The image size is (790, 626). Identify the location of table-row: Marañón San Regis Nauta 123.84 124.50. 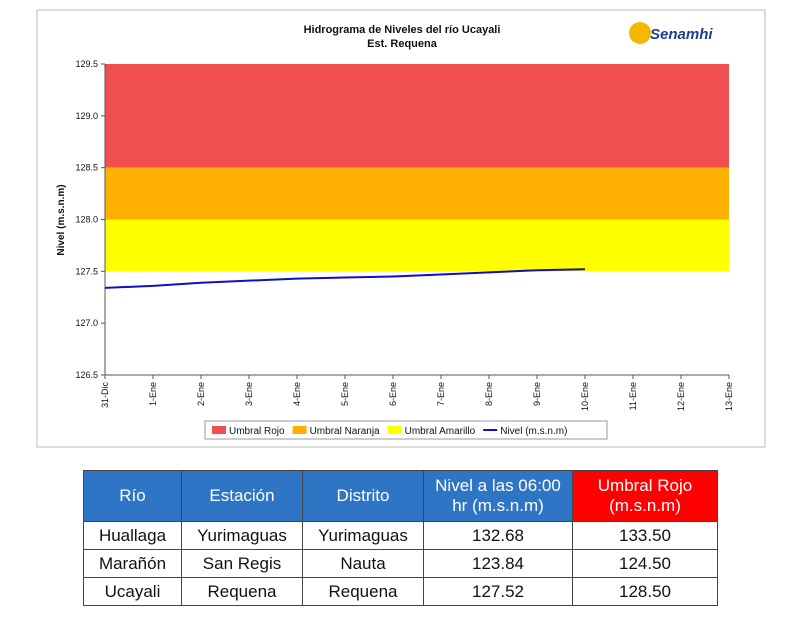
(400, 563).